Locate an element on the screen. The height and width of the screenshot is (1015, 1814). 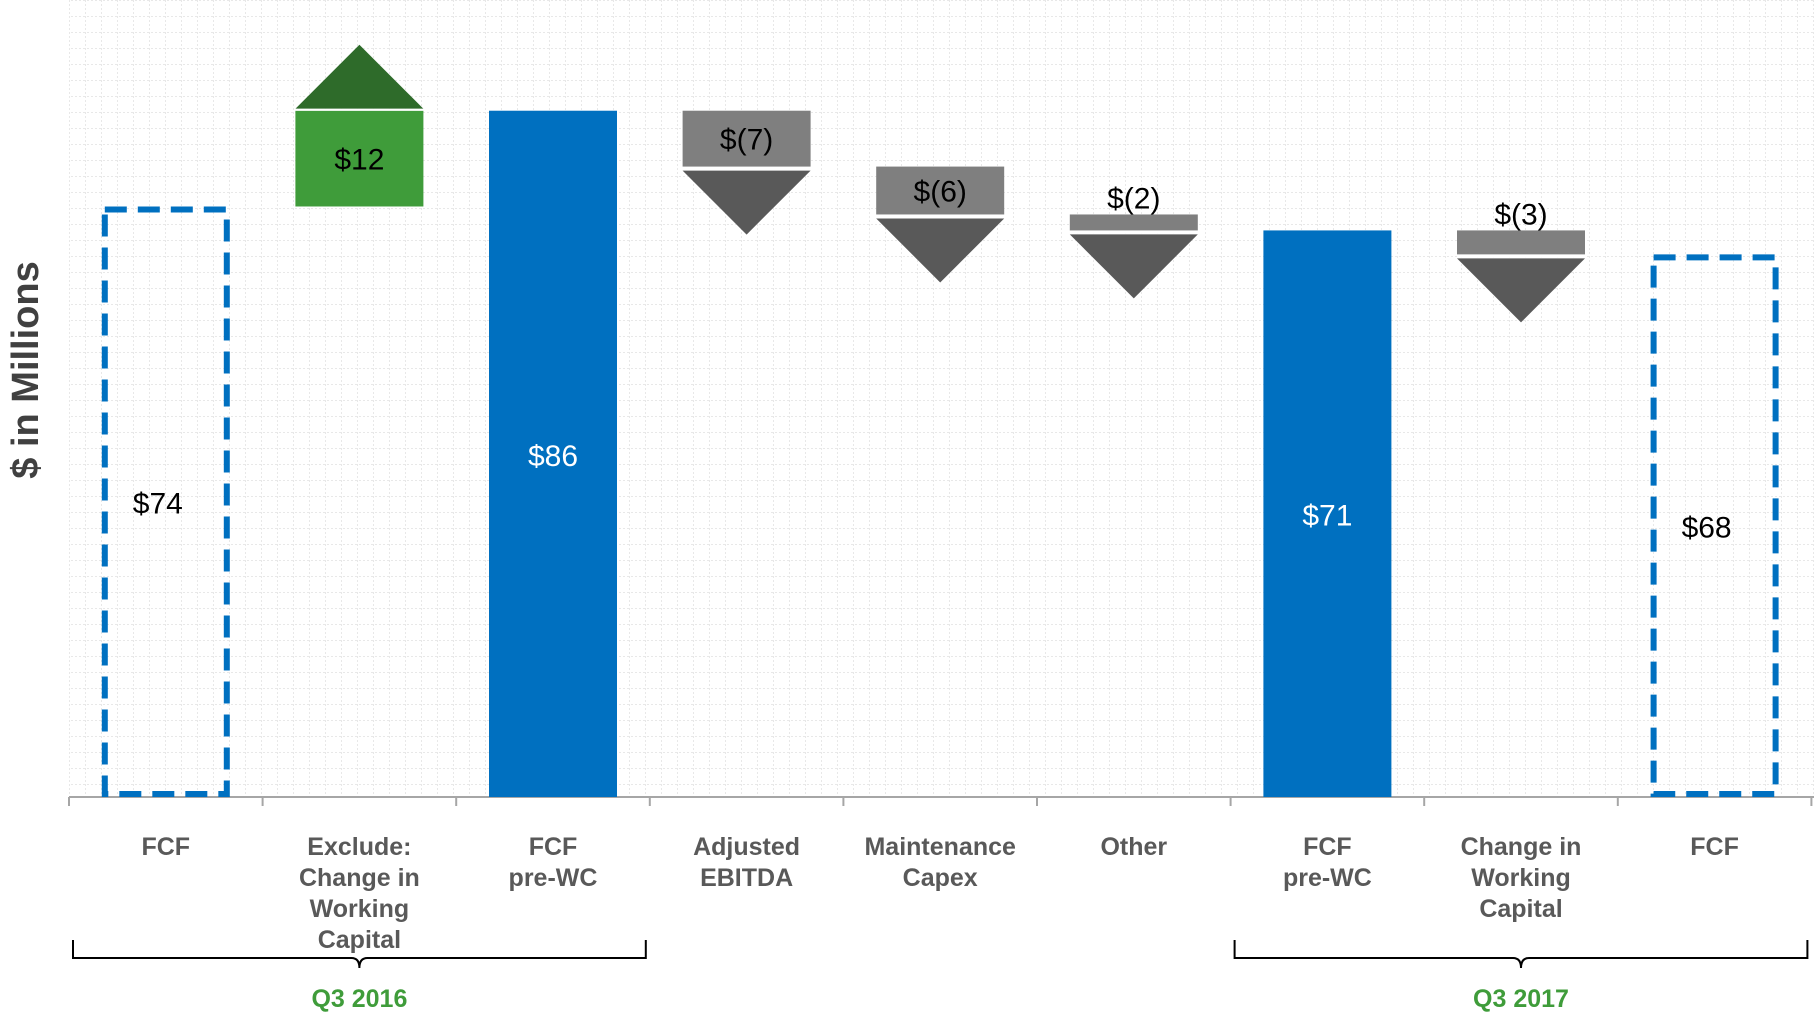
x-tick-label-fcf-pre-wc-2: FCF is located at coordinates (553, 847).